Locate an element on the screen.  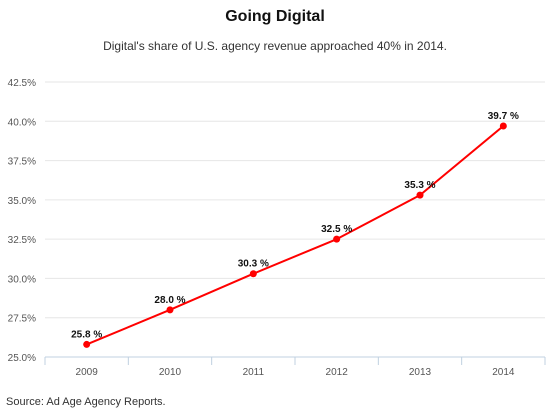
x-tick-label: 2014 is located at coordinates (503, 372).